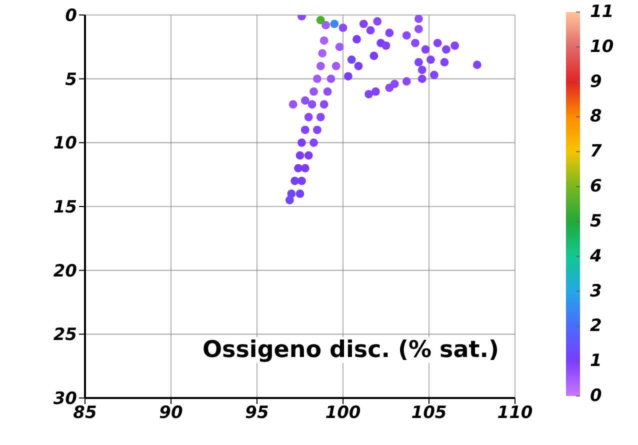 The image size is (638, 445). Describe the element at coordinates (596, 221) in the screenshot. I see `color-bar-label: 5` at that location.